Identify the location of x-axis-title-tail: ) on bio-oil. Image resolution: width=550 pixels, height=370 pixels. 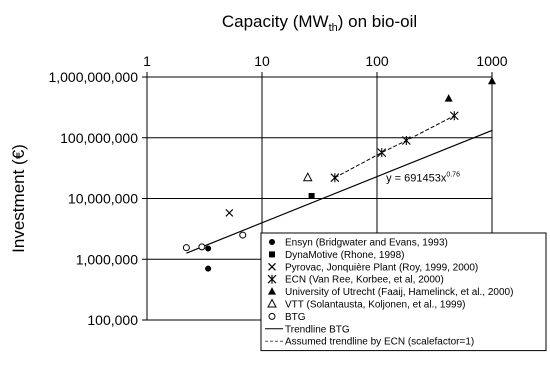
(377, 21).